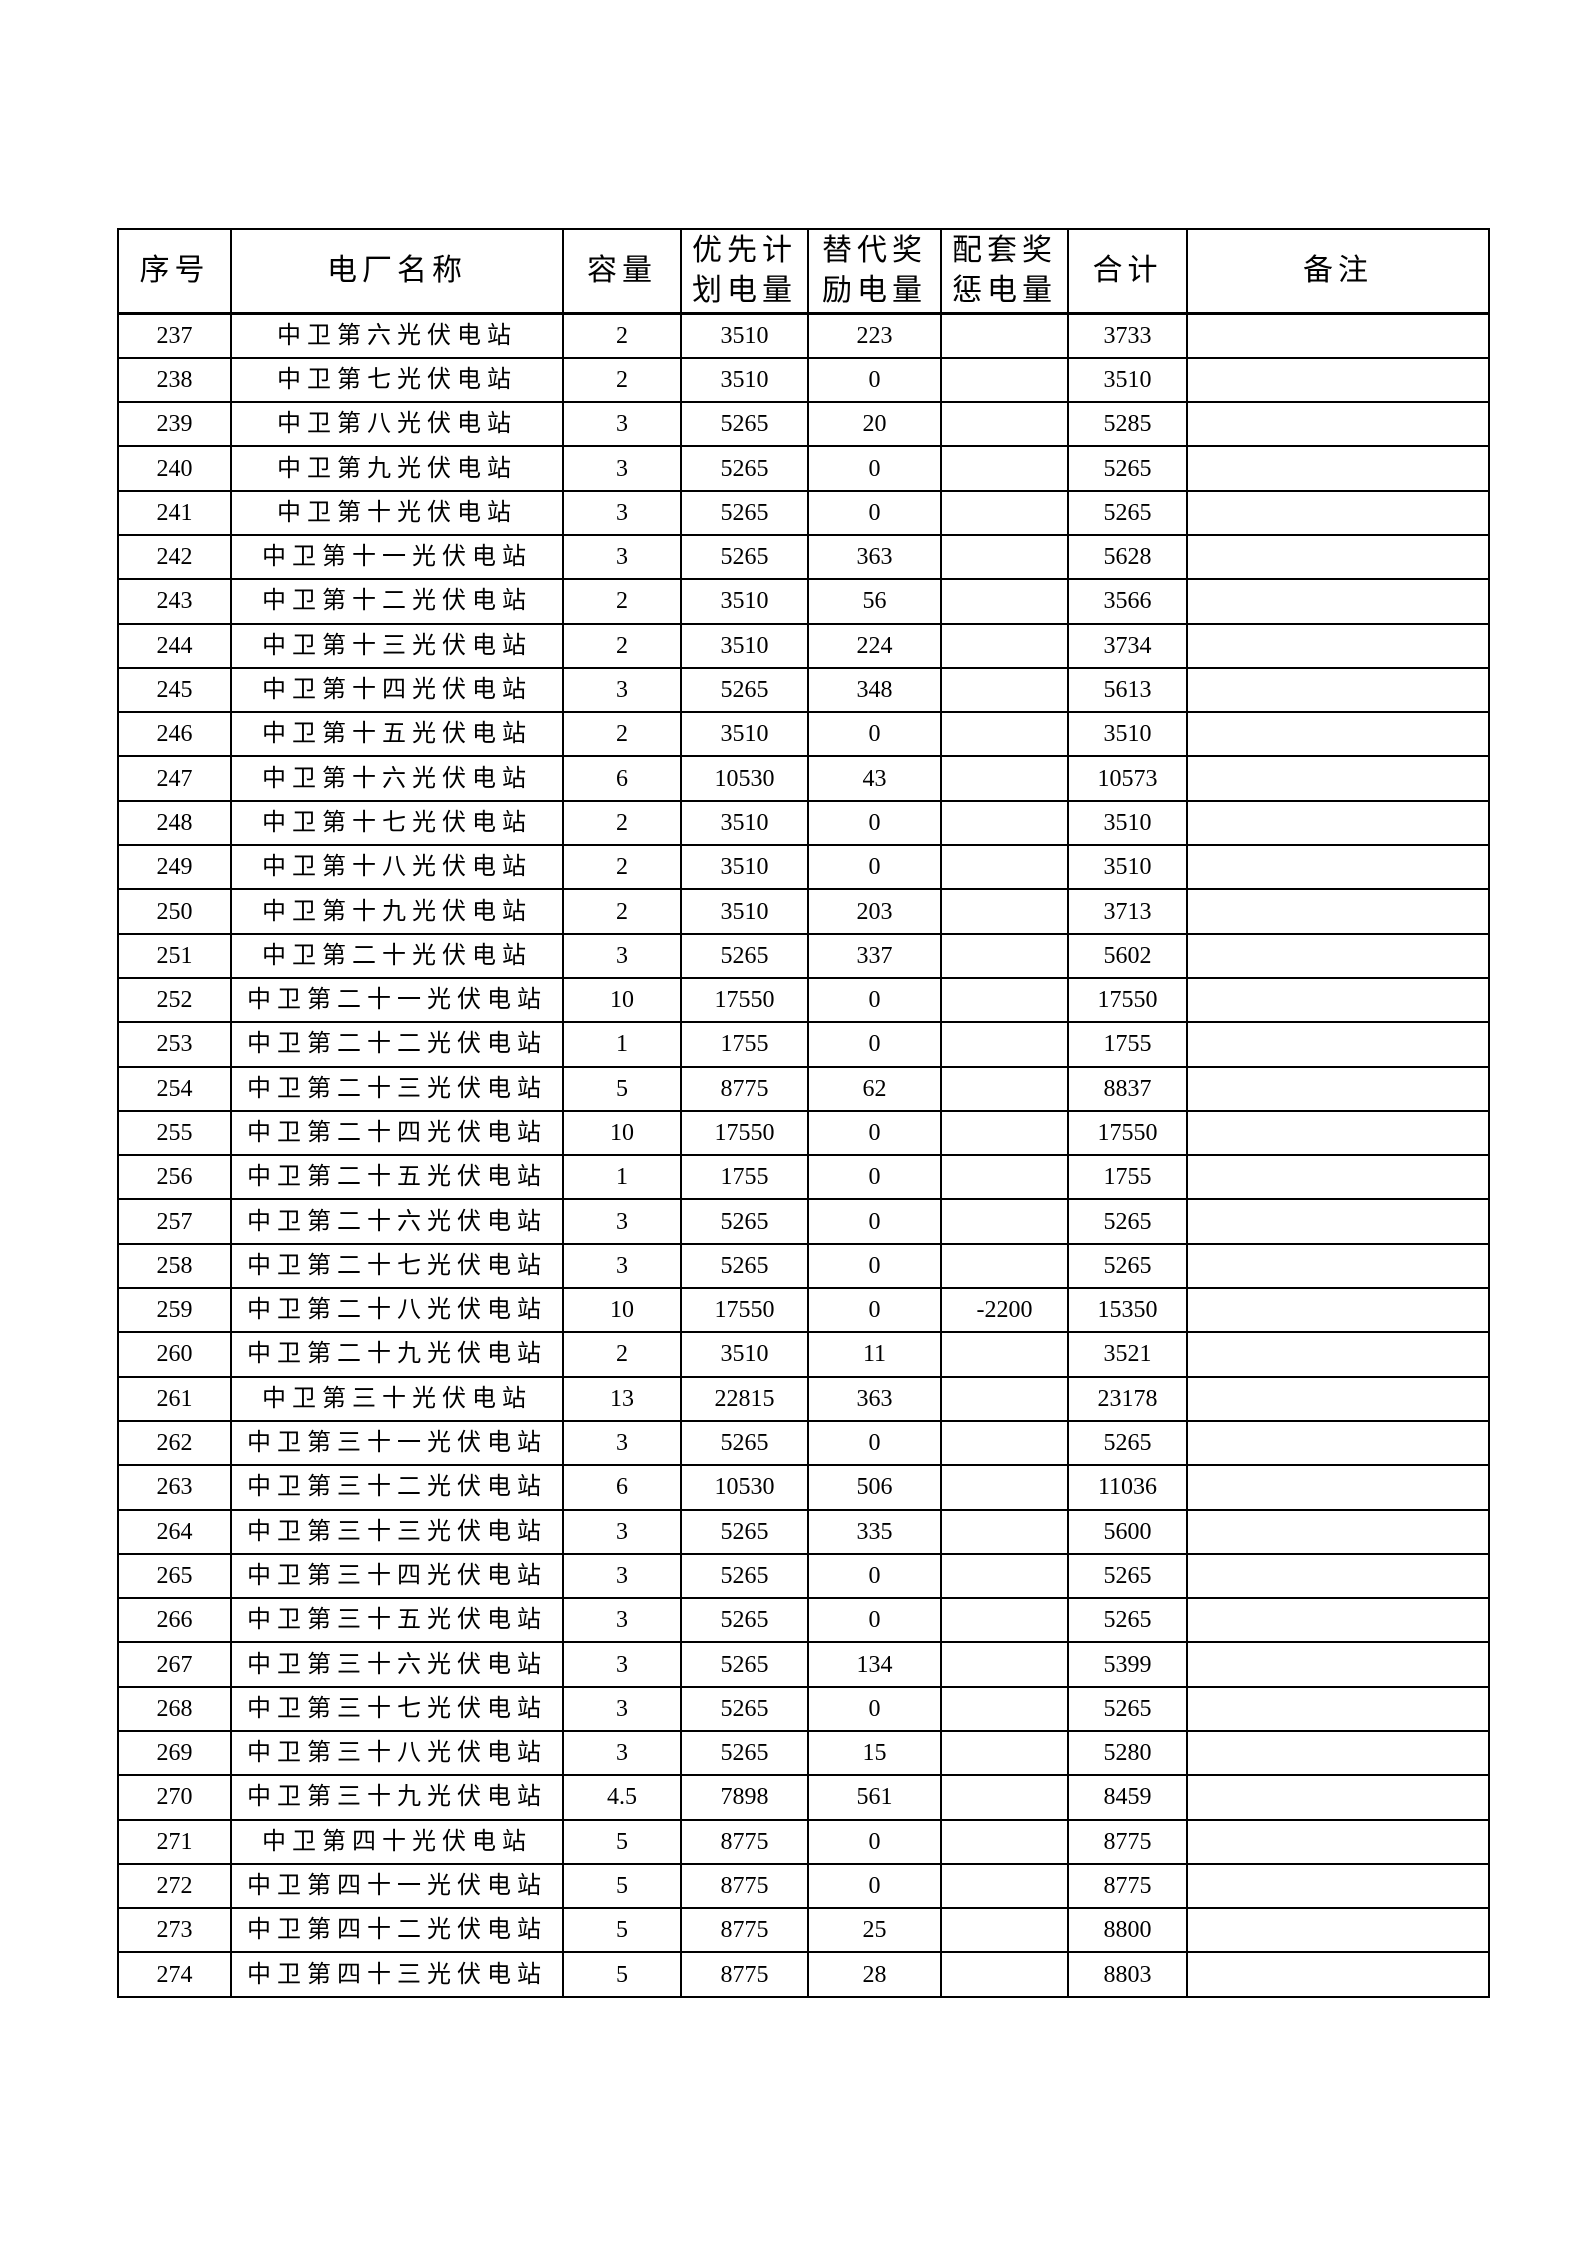  What do you see at coordinates (1127, 1930) in the screenshot?
I see `cell-total: 8800` at bounding box center [1127, 1930].